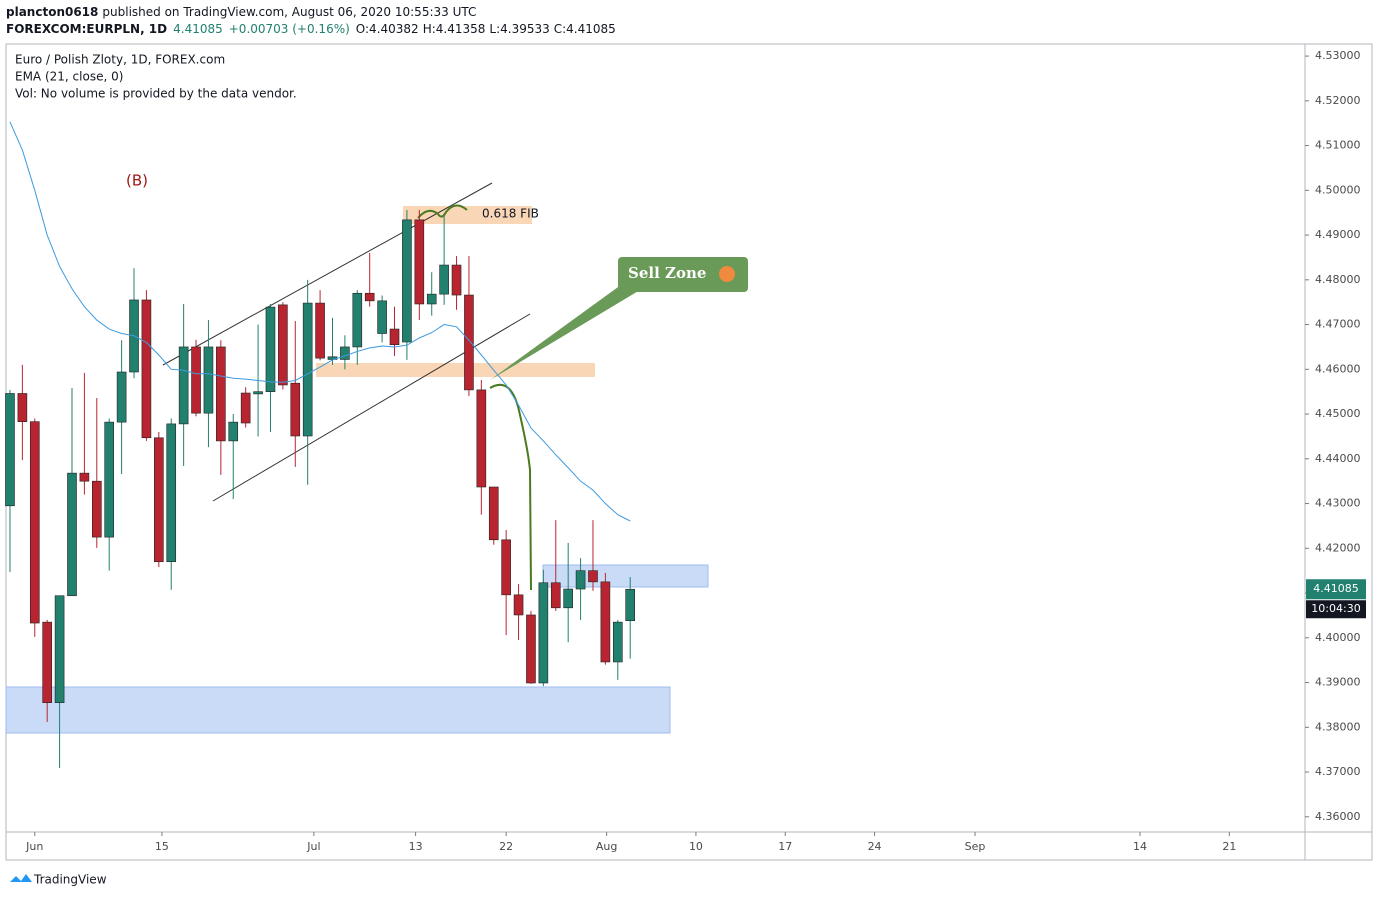  What do you see at coordinates (1338, 637) in the screenshot?
I see `y-tick-label: 4.40000` at bounding box center [1338, 637].